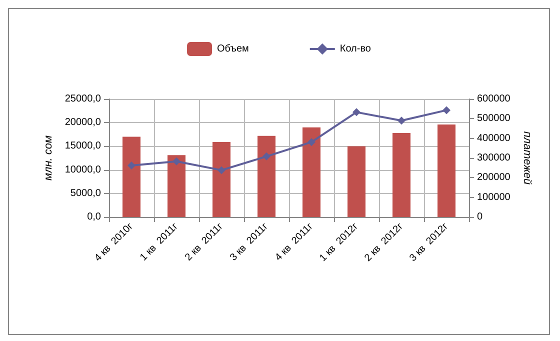 This screenshot has height=341, width=560. Describe the element at coordinates (94, 217) in the screenshot. I see `y-tick-label: 0,0` at that location.